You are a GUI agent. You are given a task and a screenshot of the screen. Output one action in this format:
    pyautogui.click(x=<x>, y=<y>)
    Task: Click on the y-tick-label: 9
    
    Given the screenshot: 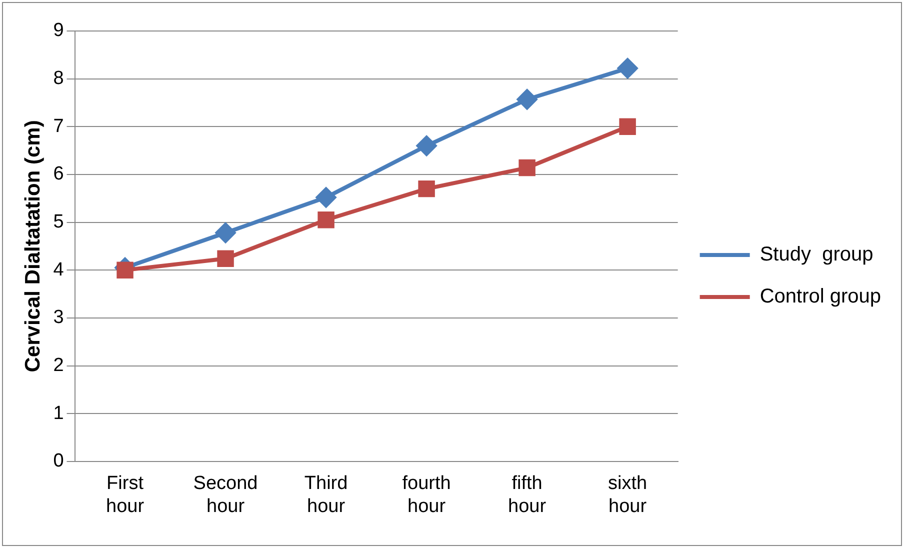 What is the action you would take?
    pyautogui.click(x=58, y=31)
    